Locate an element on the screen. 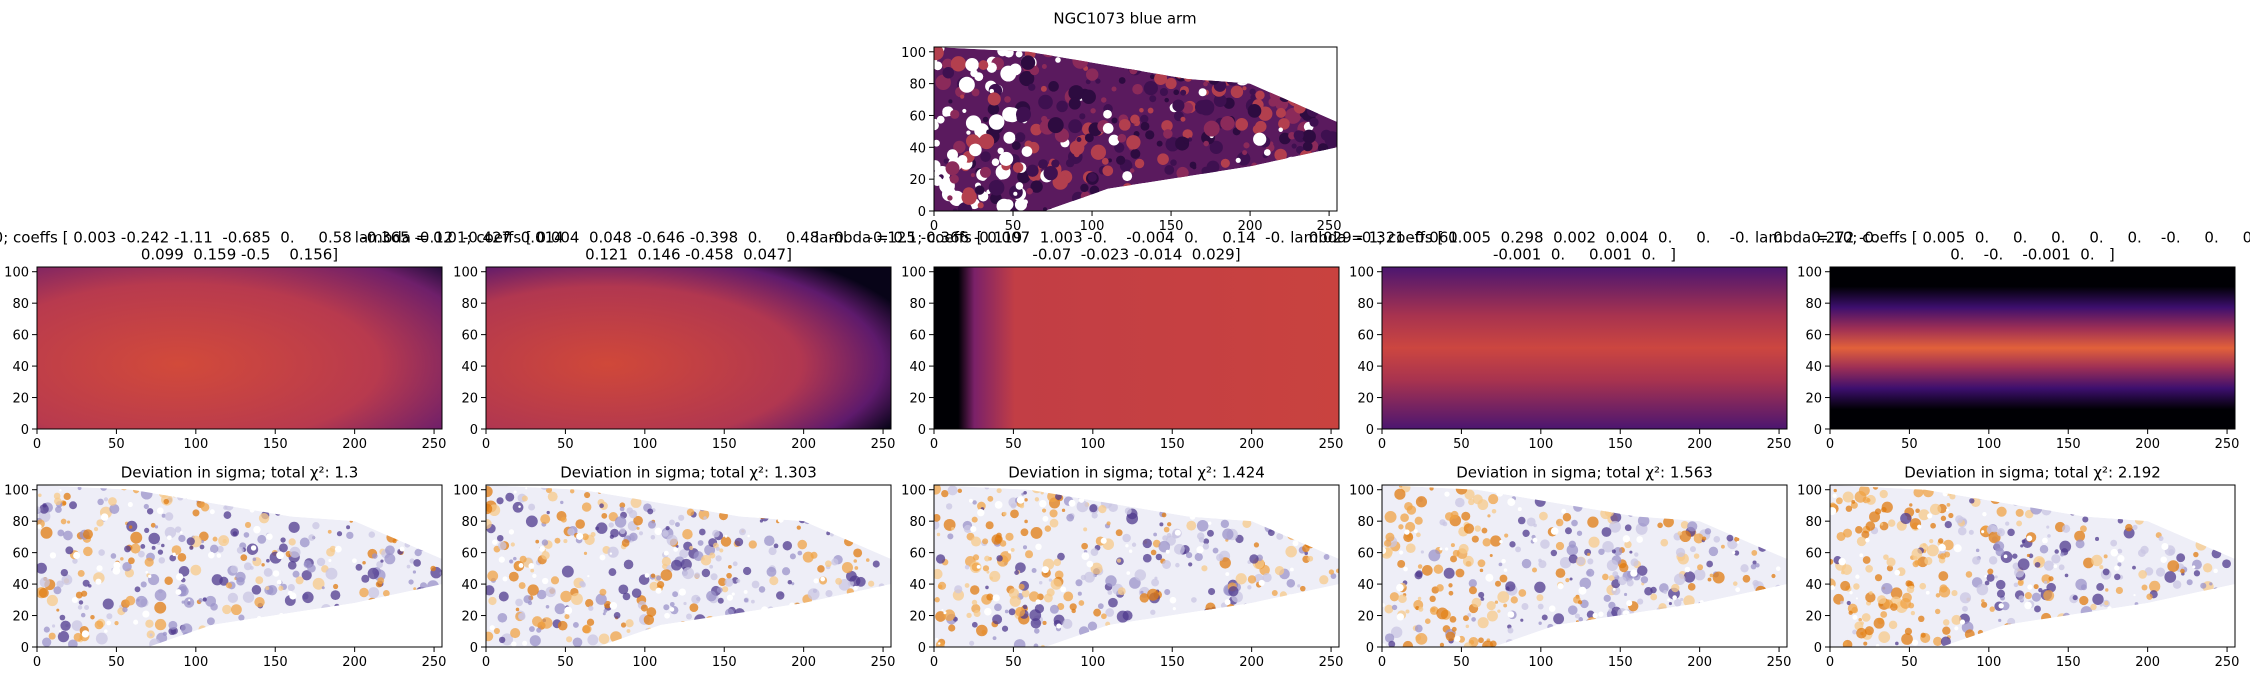  panel-title: Deviation in sigma; total χ²: 1.563 is located at coordinates (1584, 473).